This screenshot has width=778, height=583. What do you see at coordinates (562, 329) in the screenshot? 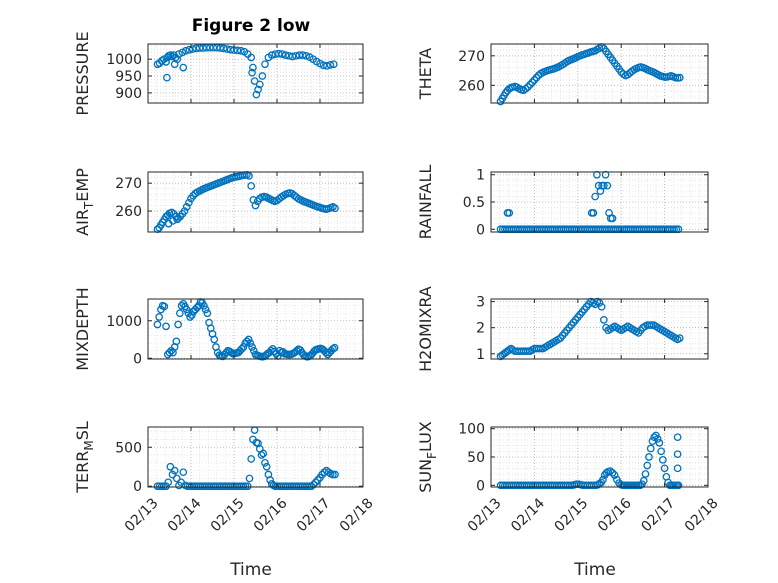
I see `subplot-h2omixra: 1 2 3 H2OMIXRA` at bounding box center [562, 329].